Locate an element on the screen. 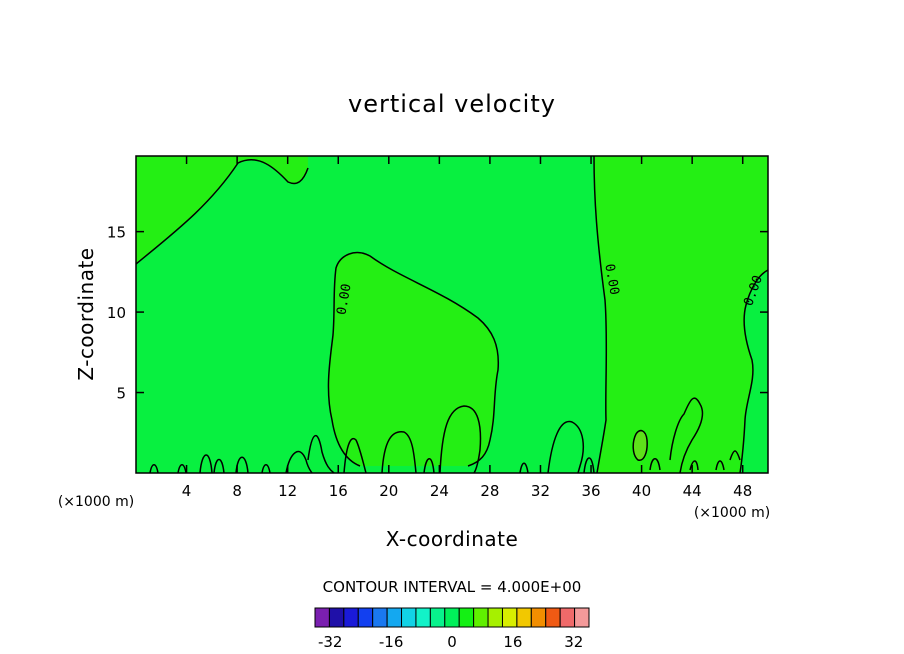  colorbar: -32 -16 0 16 32 is located at coordinates (452, 629).